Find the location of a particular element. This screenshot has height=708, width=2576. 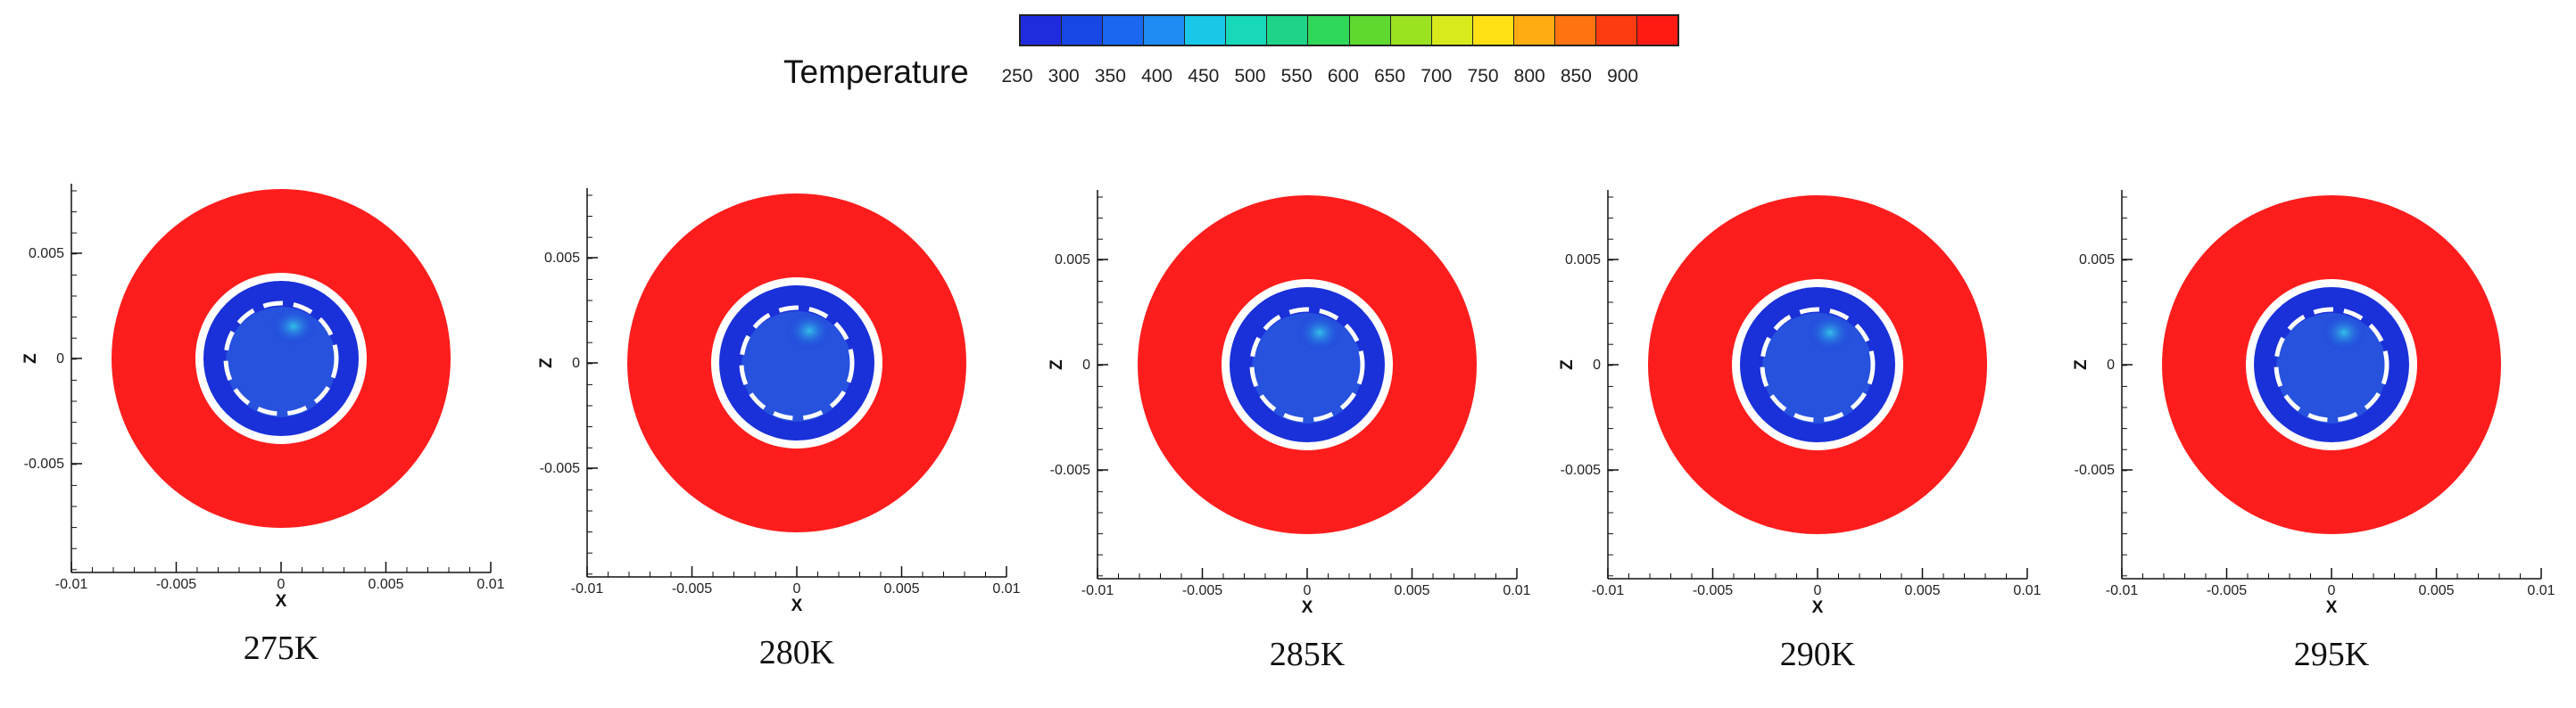

panel-caption: 295K is located at coordinates (2331, 654).